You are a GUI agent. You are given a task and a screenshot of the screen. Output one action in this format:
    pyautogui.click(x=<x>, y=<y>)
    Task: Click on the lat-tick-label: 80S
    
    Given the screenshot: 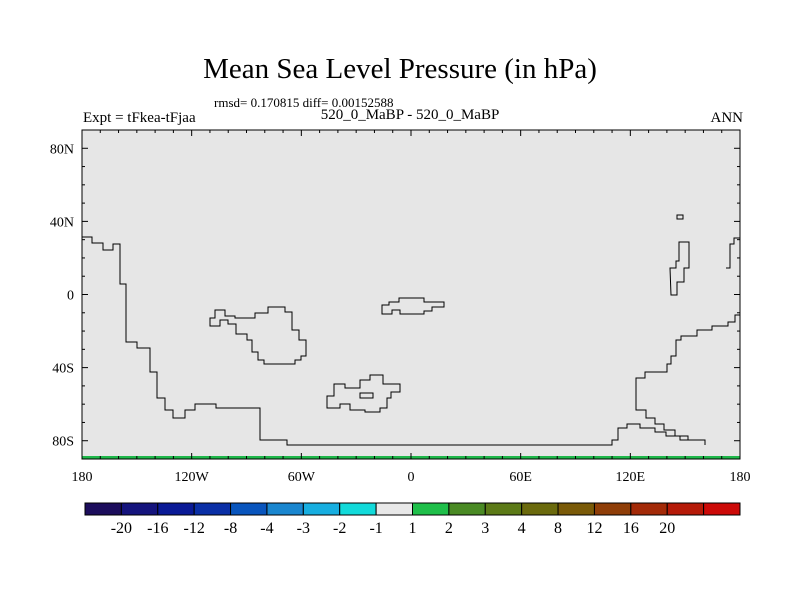 What is the action you would take?
    pyautogui.click(x=63, y=442)
    